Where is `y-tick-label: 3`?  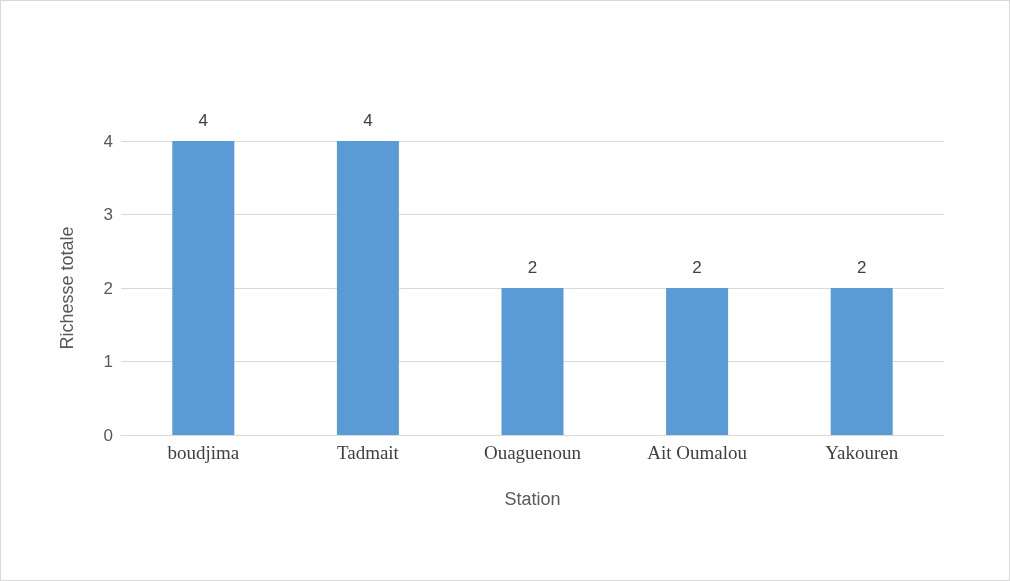
y-tick-label: 3 is located at coordinates (108, 214).